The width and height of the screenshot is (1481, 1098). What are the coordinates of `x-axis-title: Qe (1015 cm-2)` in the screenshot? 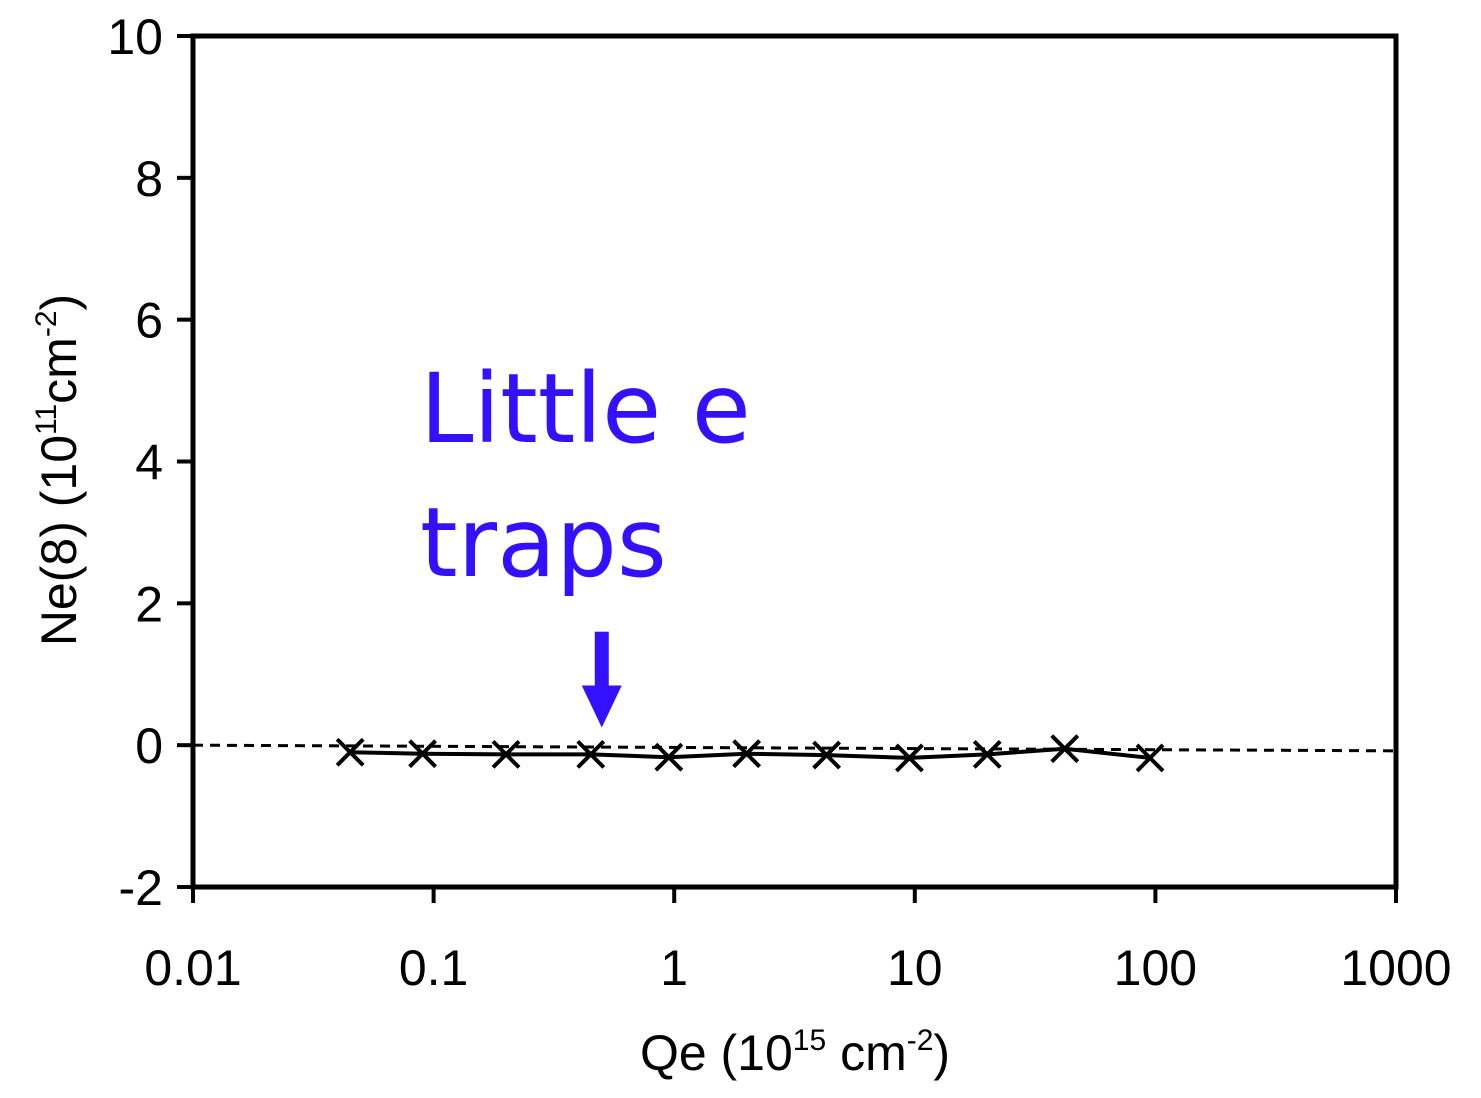 It's located at (795, 1052).